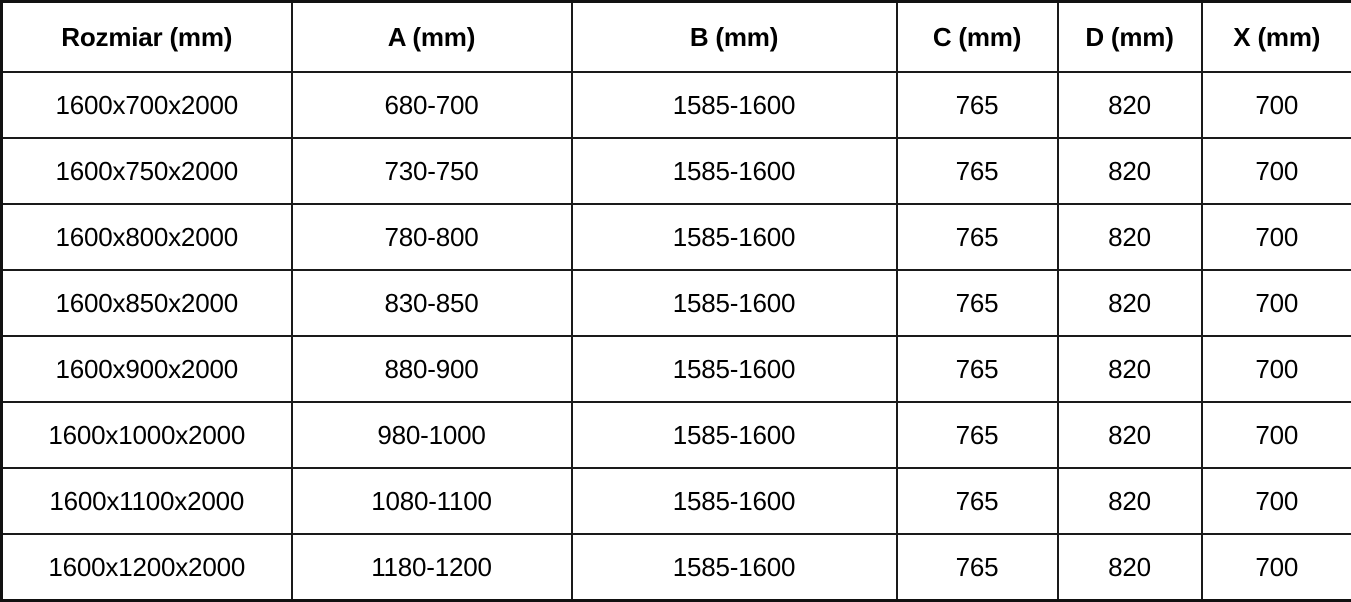 The width and height of the screenshot is (1351, 602). What do you see at coordinates (1130, 37) in the screenshot?
I see `column-header-d: D (mm)` at bounding box center [1130, 37].